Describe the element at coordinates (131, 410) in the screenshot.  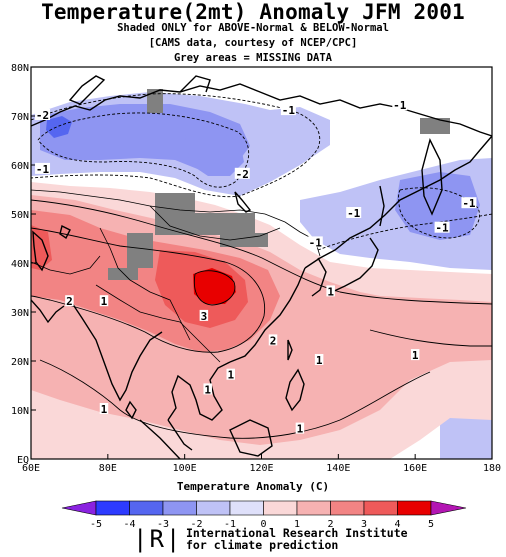
I see `coastline-sri-lanka` at that location.